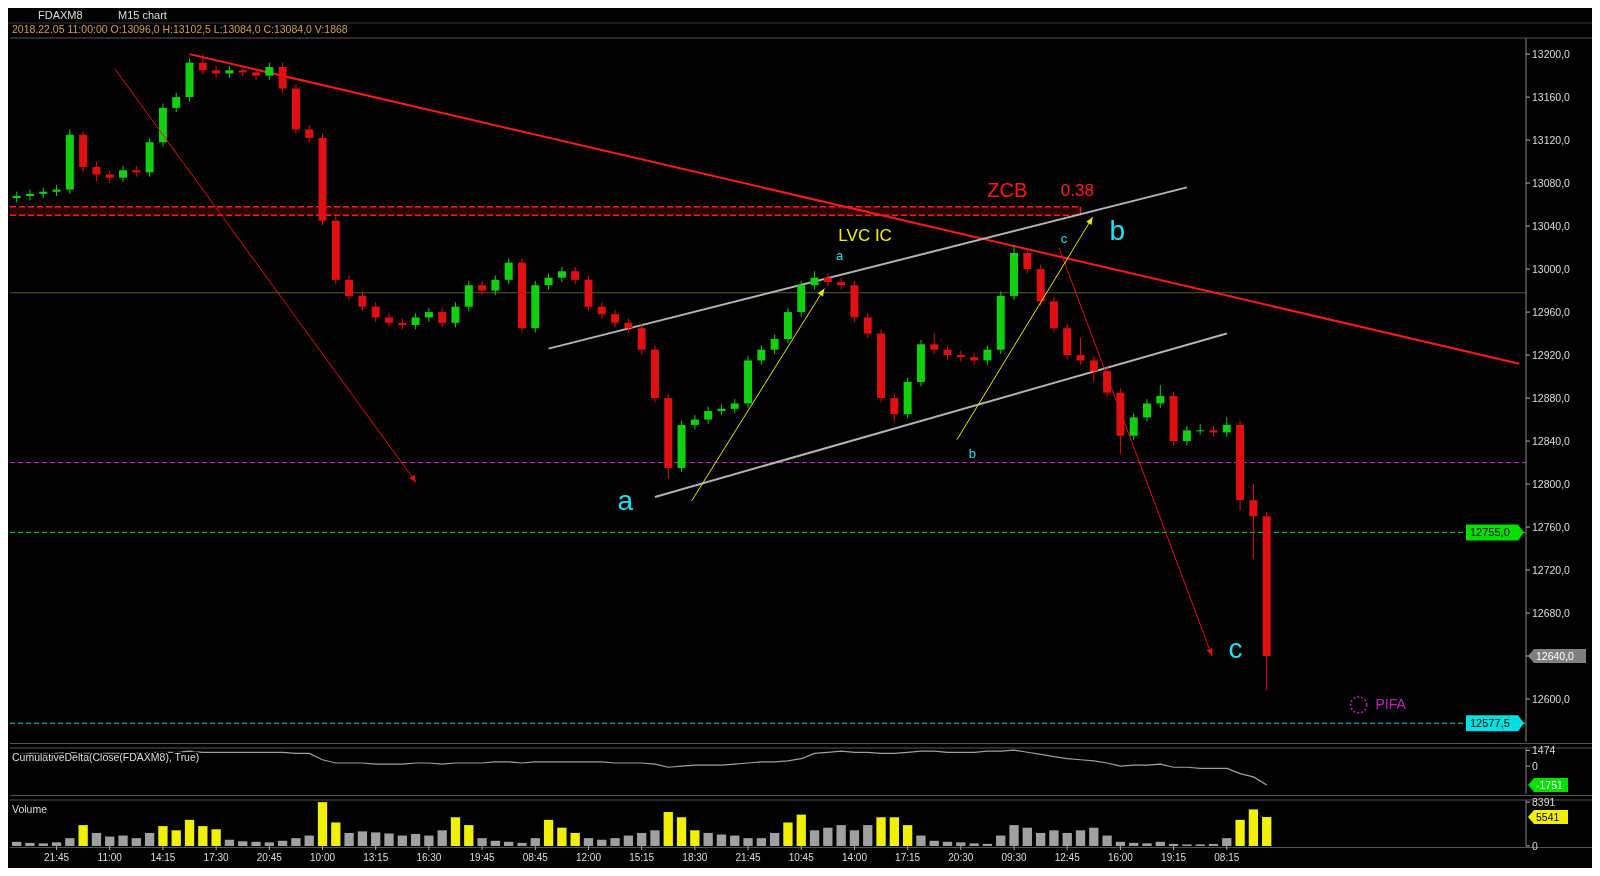  I want to click on y-tick-label: 13080,0, so click(1551, 183).